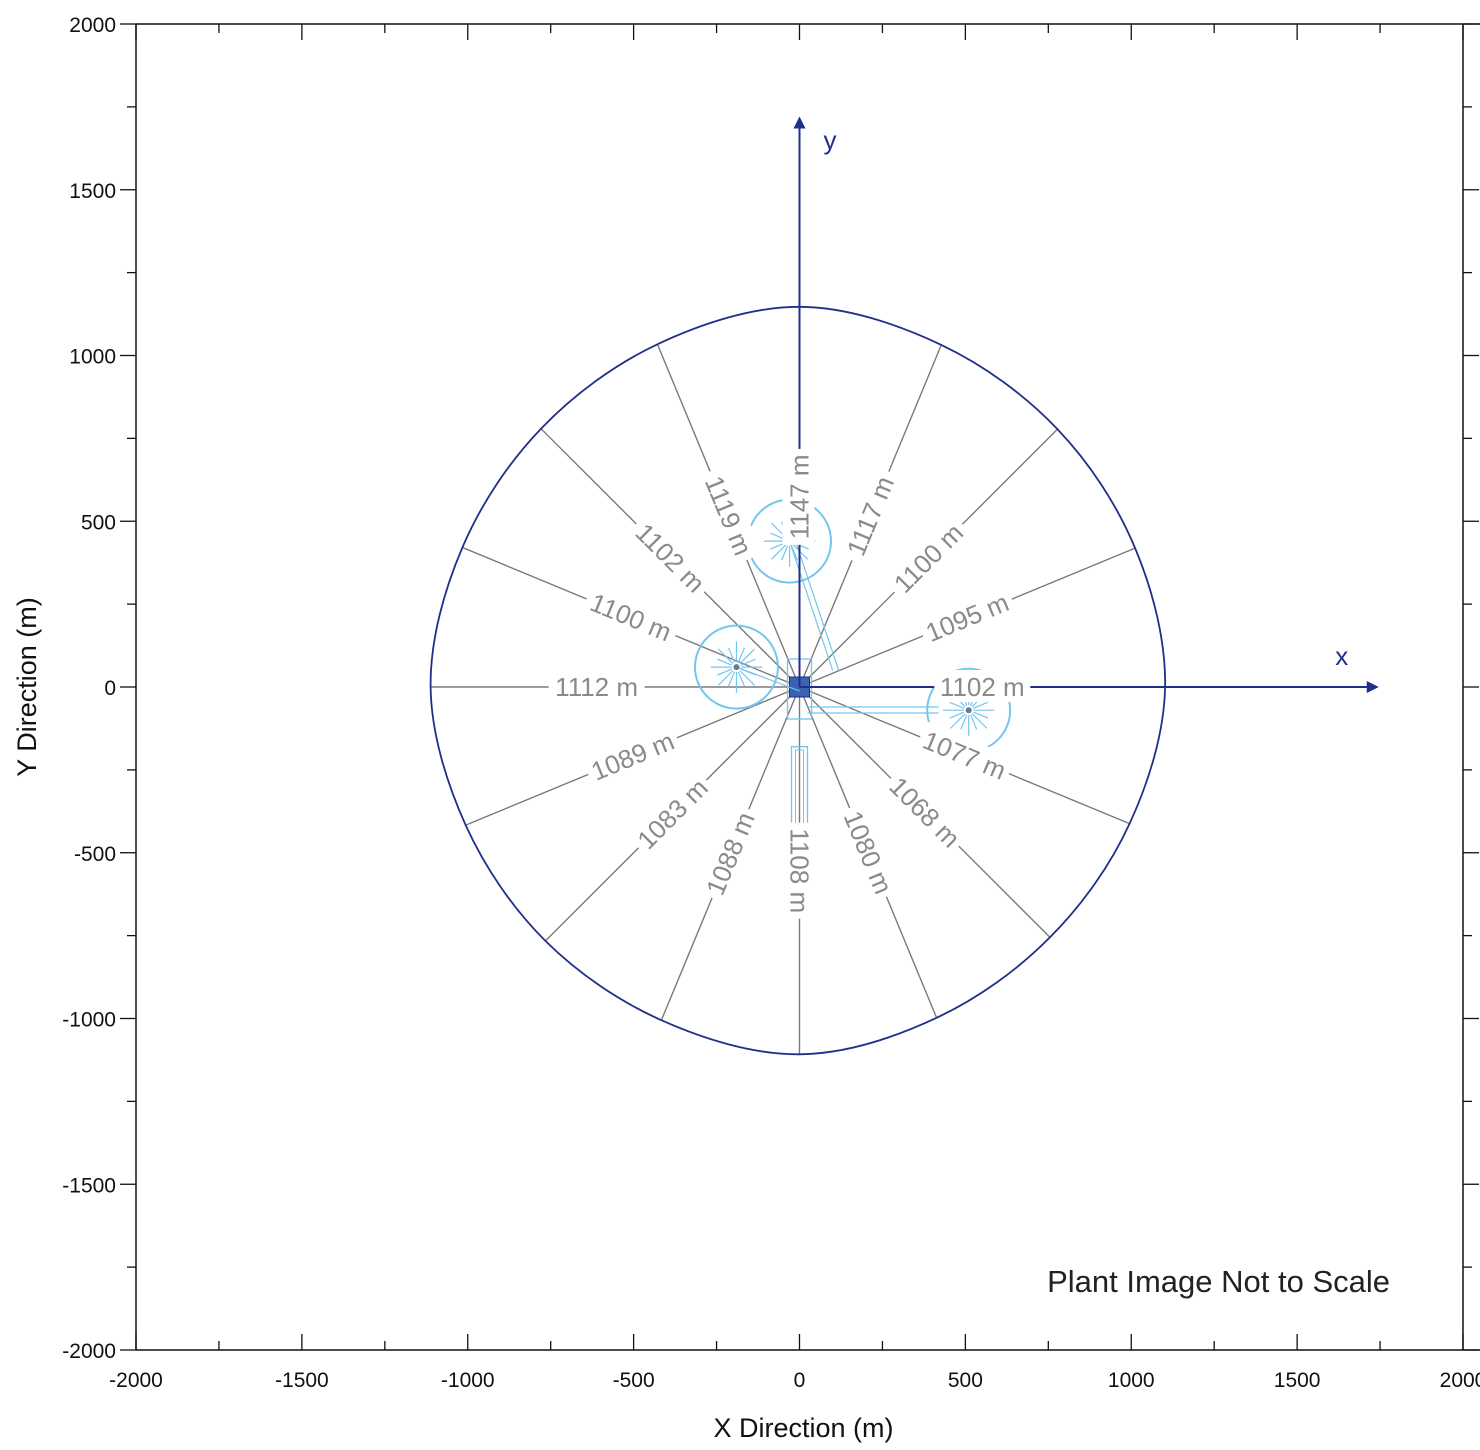  I want to click on distance-label-group: 1147 m, so click(798, 496).